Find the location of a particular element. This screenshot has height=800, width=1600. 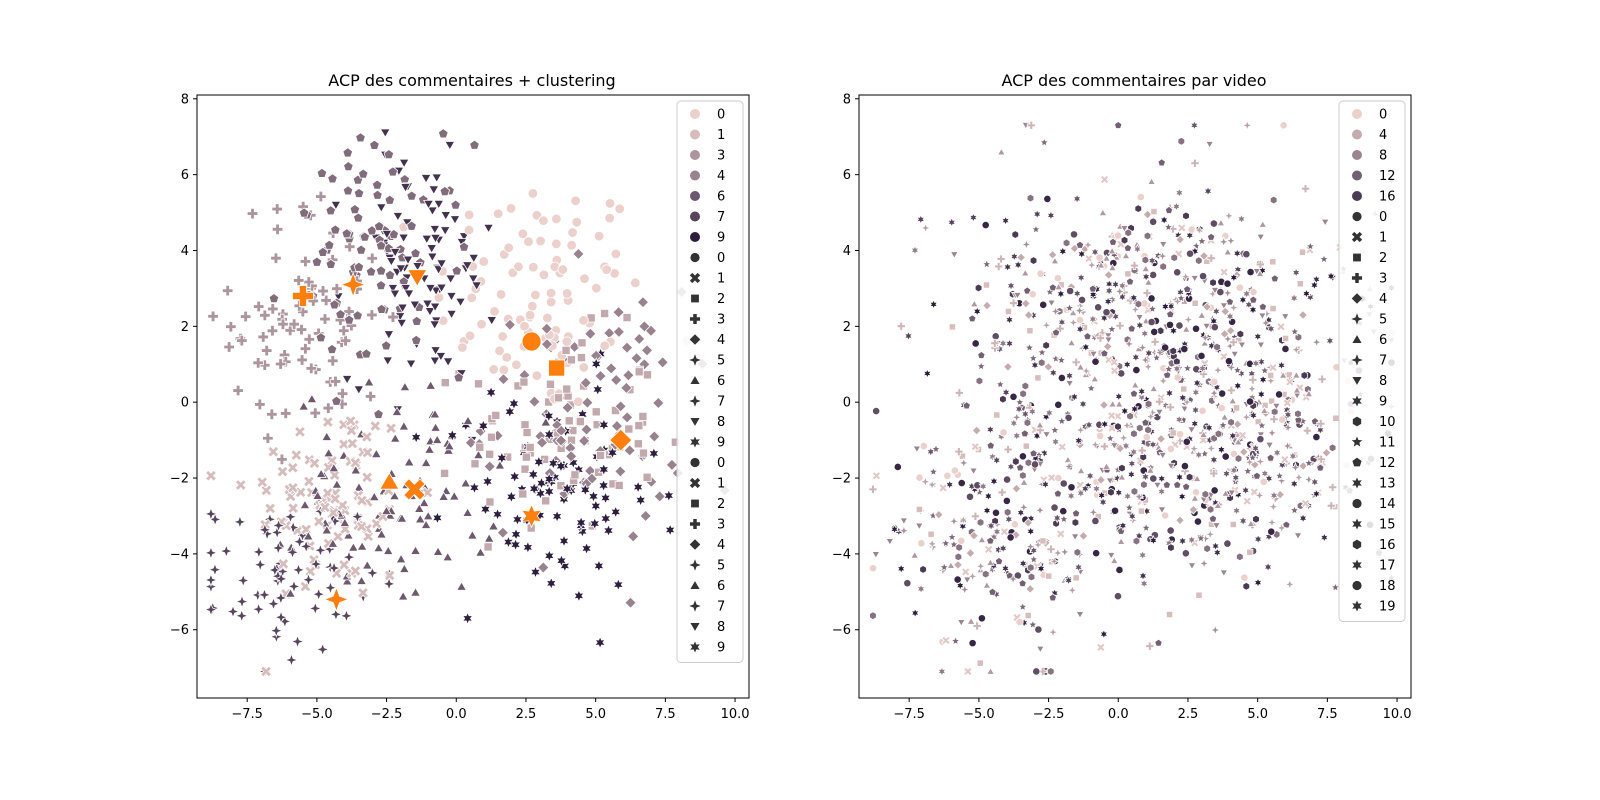

legend-style-marker is located at coordinates (695, 462).